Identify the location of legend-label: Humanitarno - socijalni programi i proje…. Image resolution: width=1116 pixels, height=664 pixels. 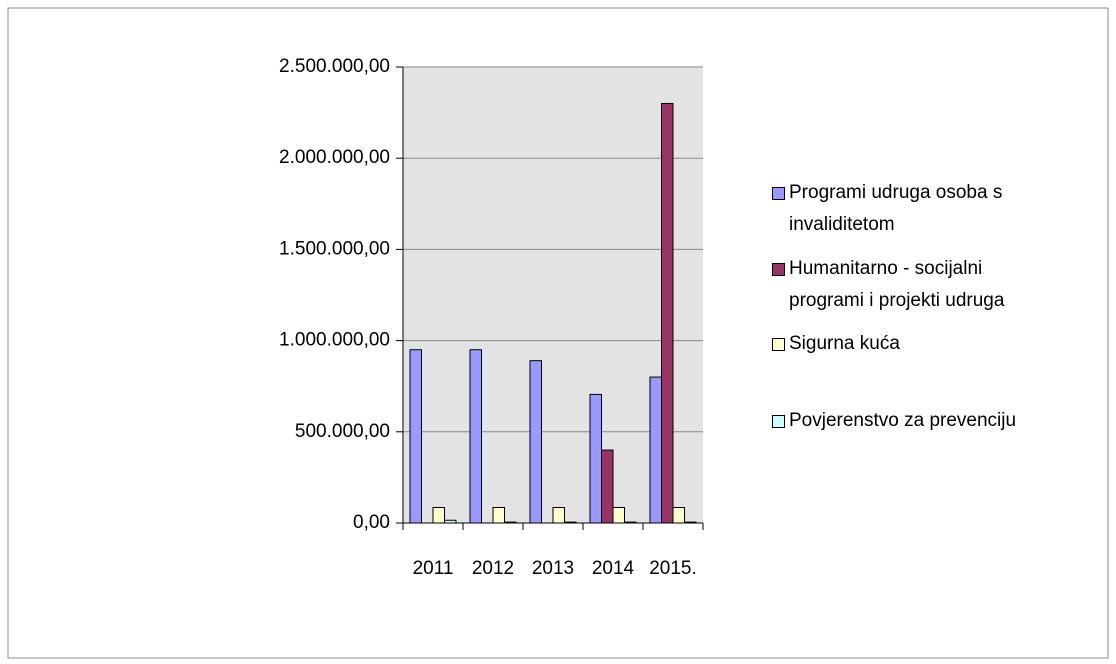
(897, 284).